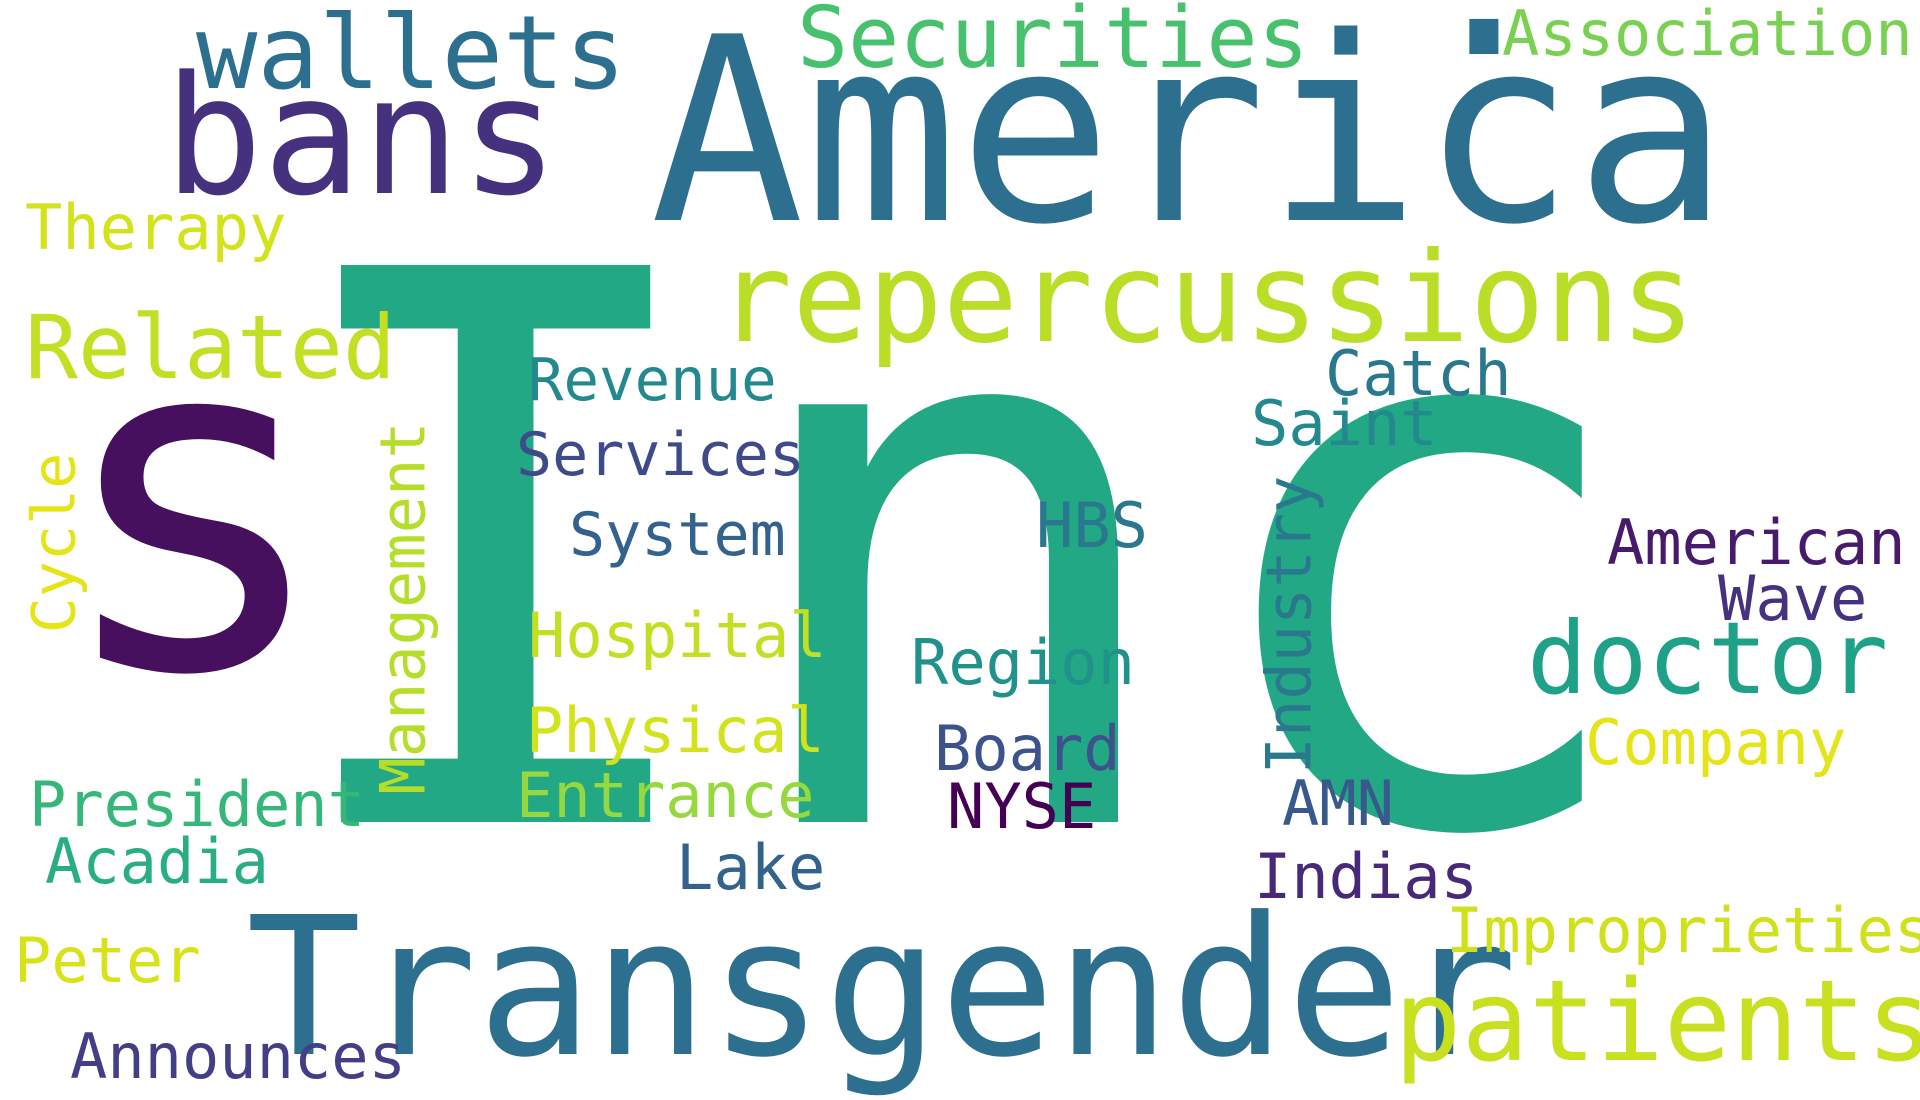 Image resolution: width=1920 pixels, height=1100 pixels. Describe the element at coordinates (660, 455) in the screenshot. I see `word-services: Services` at that location.